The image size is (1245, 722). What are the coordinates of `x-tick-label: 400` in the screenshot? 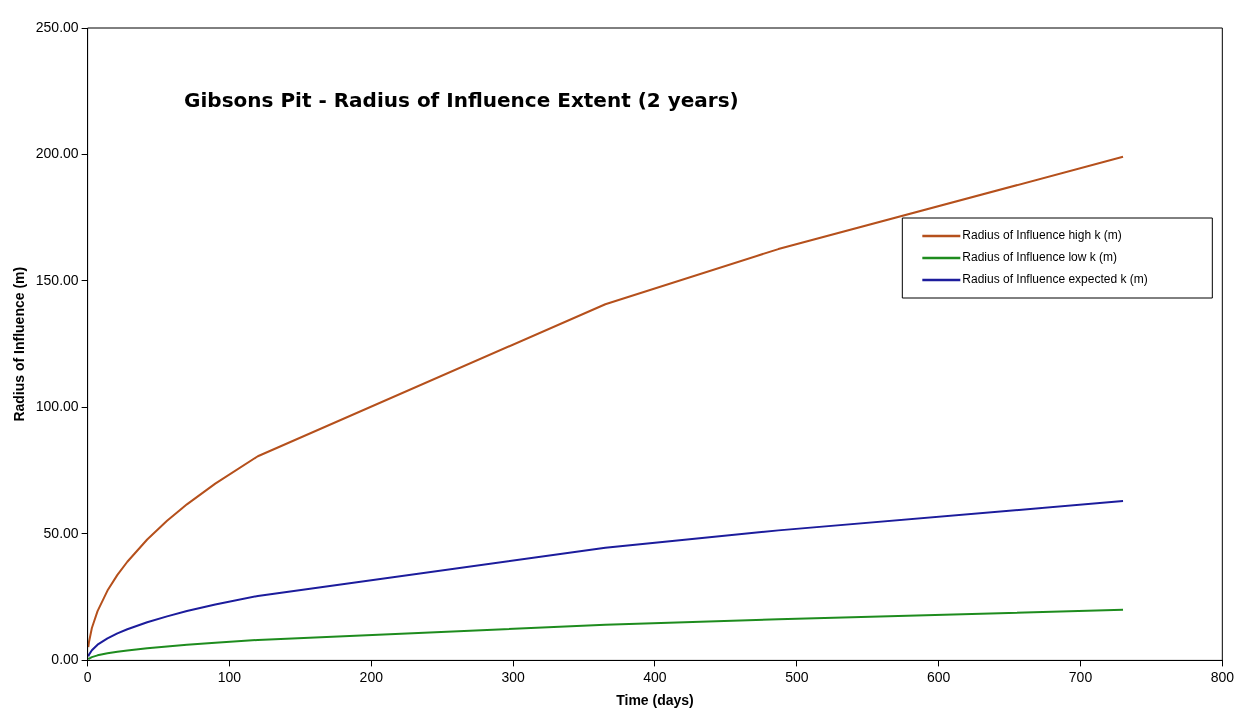 It's located at (655, 676).